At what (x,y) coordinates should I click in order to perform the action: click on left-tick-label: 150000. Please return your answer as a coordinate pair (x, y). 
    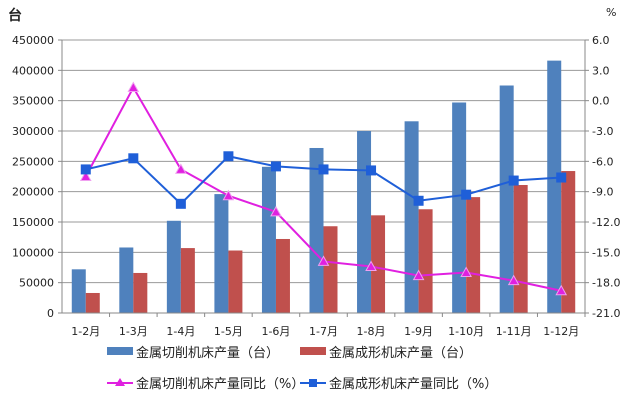
    Looking at the image, I should click on (33, 222).